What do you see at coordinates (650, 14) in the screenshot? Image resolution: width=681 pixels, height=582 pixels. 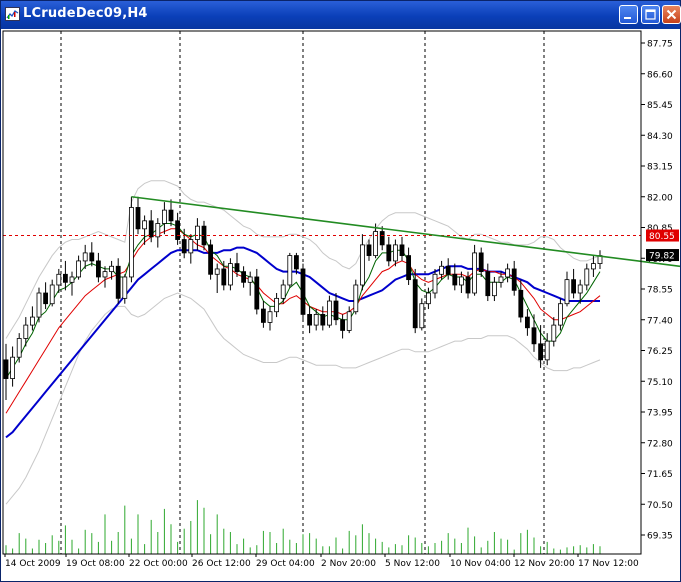 I see `maximize-button` at bounding box center [650, 14].